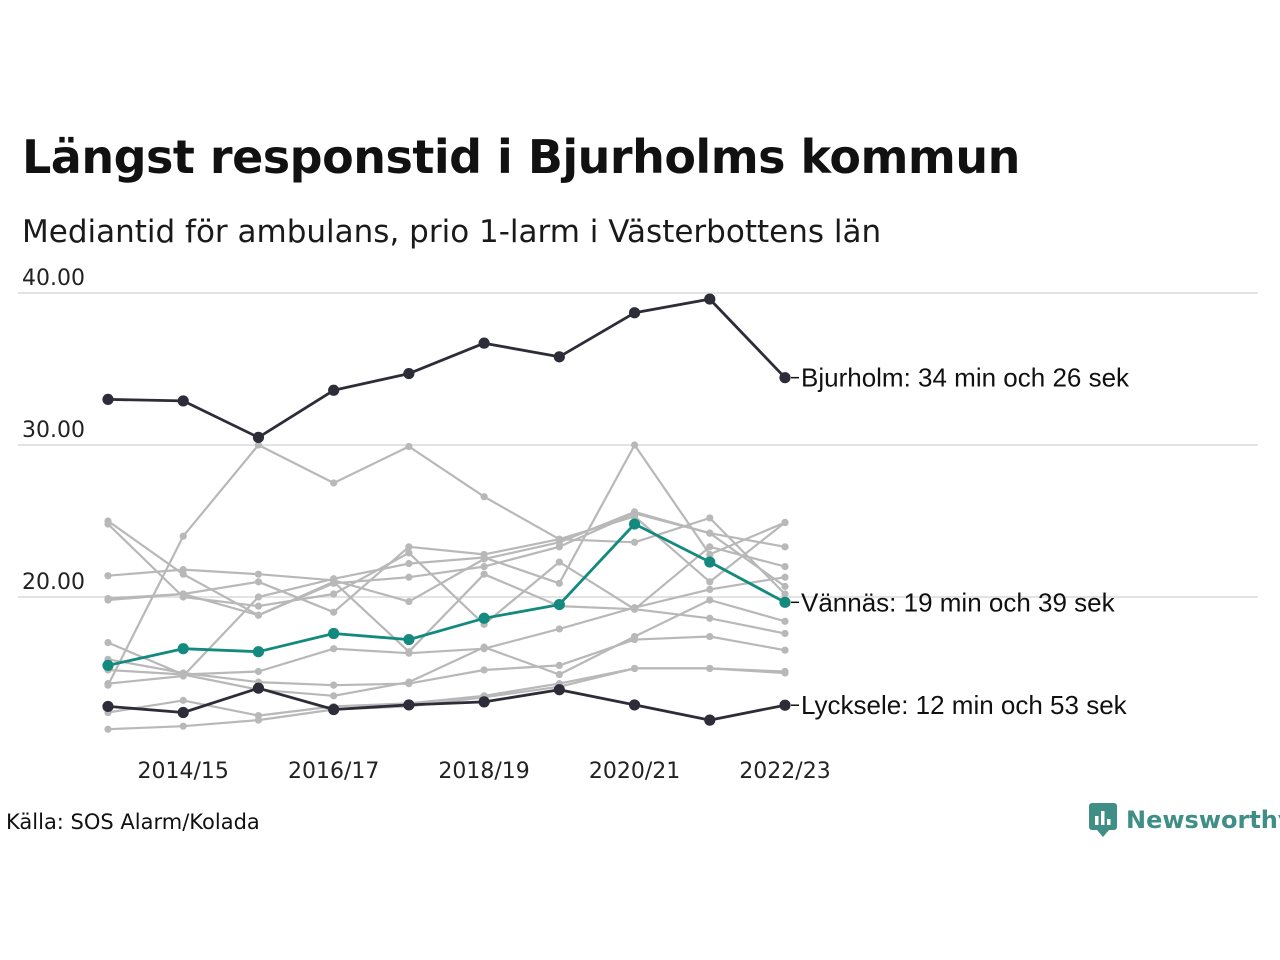 Image resolution: width=1280 pixels, height=960 pixels. What do you see at coordinates (634, 771) in the screenshot?
I see `x-tick-label: 2020/21` at bounding box center [634, 771].